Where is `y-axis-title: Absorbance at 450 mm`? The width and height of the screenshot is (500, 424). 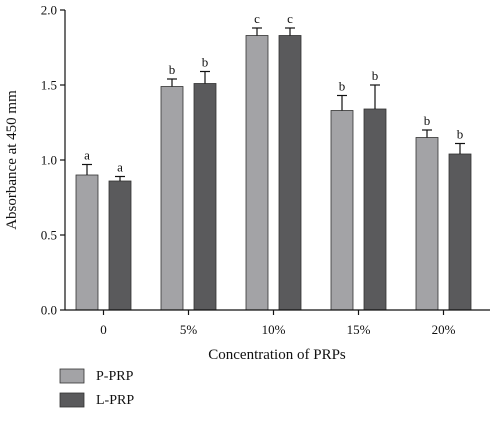
y-axis-title: Absorbance at 450 mm is located at coordinates (12, 160).